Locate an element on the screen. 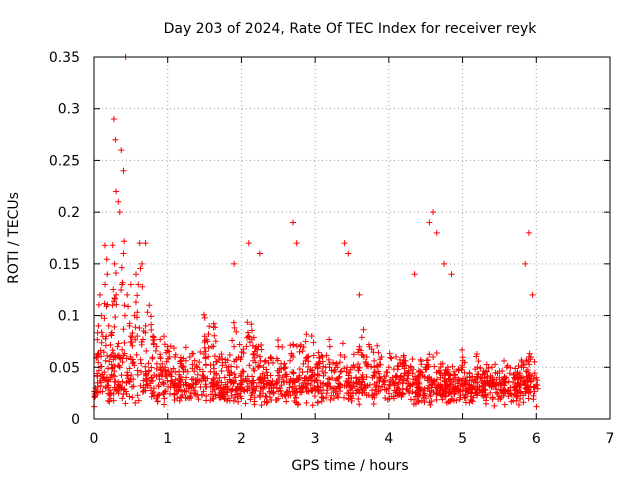 The image size is (640, 480). y-tick-label: 0.15 is located at coordinates (64, 265).